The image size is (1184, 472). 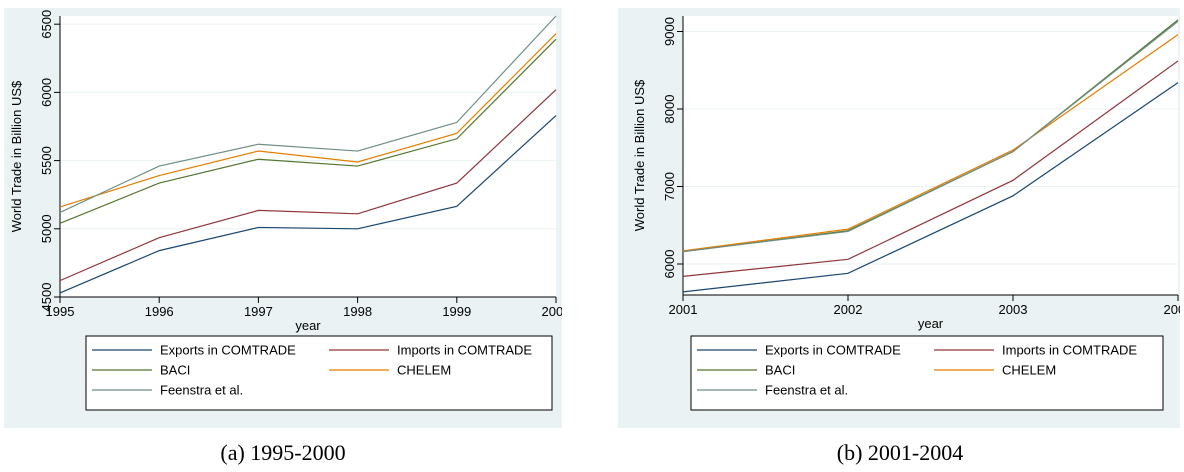 I want to click on caption-a: (a) 1995-2000, so click(x=283, y=452).